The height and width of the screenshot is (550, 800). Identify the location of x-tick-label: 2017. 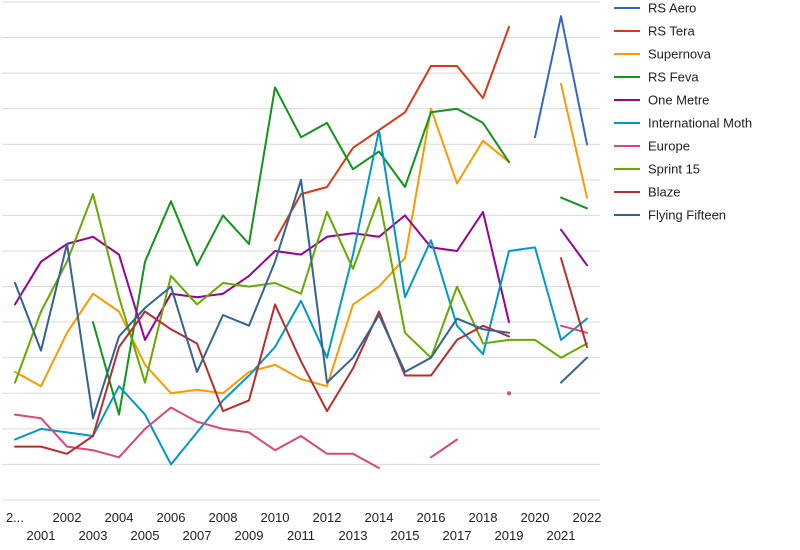
(457, 535).